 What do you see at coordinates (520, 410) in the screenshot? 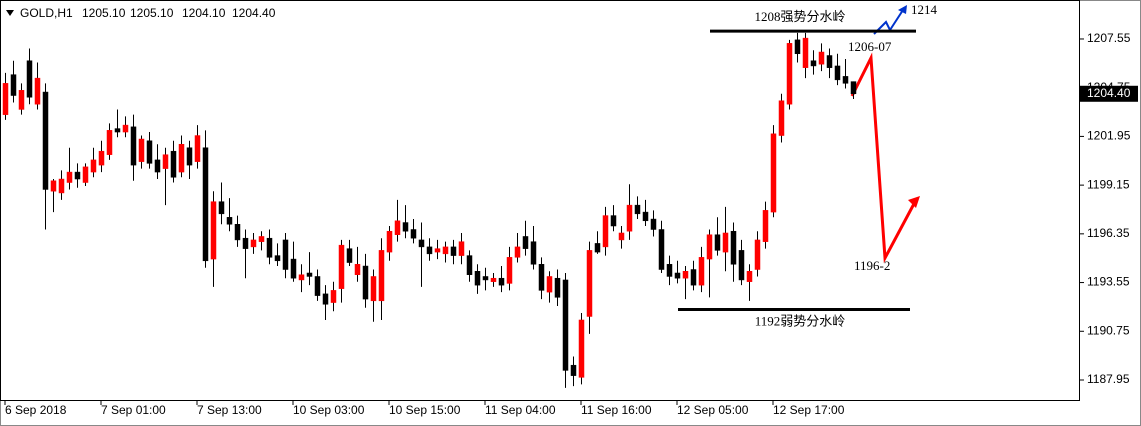
I see `x-tick-label: 11 Sep 04:00` at bounding box center [520, 410].